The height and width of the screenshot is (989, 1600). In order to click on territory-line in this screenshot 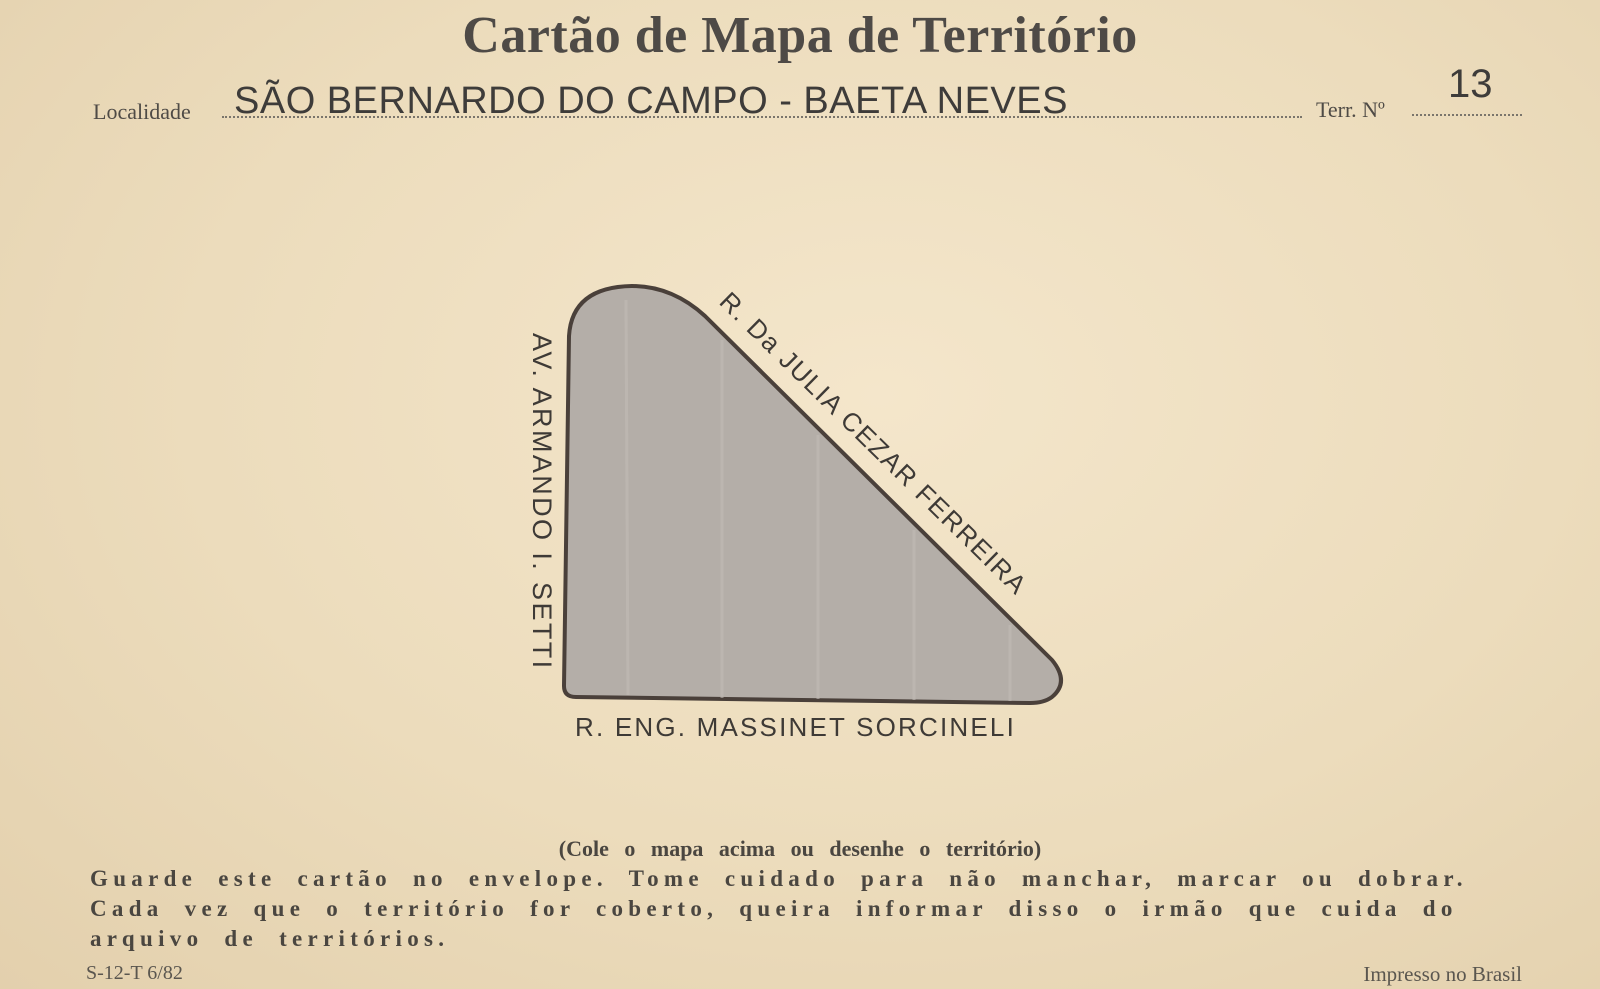, I will do `click(1467, 115)`.